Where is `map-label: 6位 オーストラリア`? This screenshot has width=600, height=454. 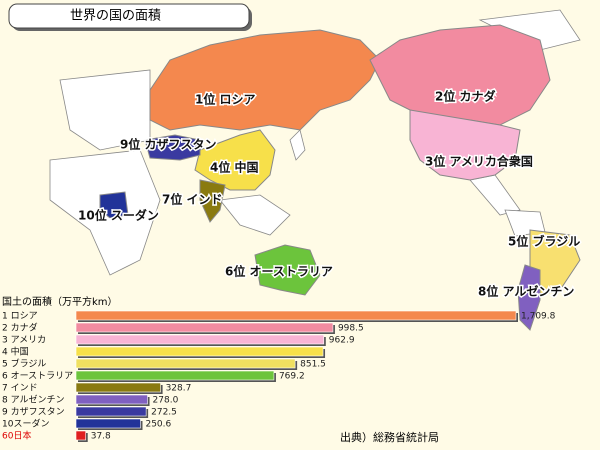
map-label: 6位 オーストラリア is located at coordinates (279, 271).